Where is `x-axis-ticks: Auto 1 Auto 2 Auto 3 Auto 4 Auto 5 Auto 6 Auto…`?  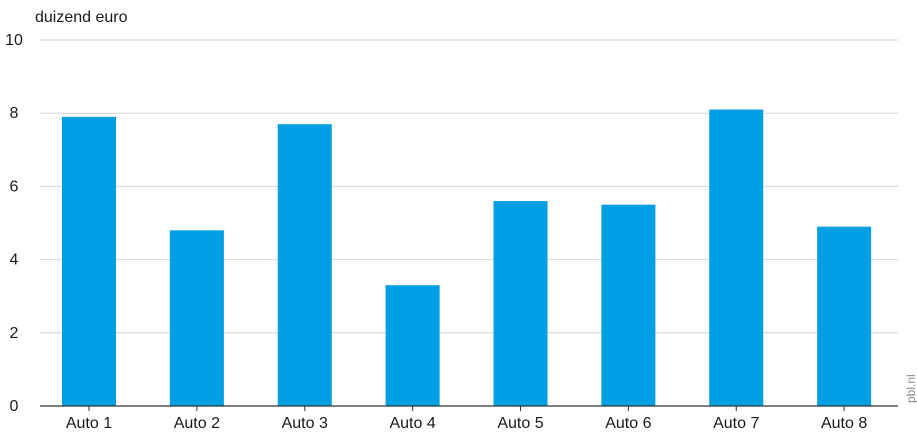
x-axis-ticks: Auto 1 Auto 2 Auto 3 Auto 4 Auto 5 Auto 6 Auto… is located at coordinates (466, 419).